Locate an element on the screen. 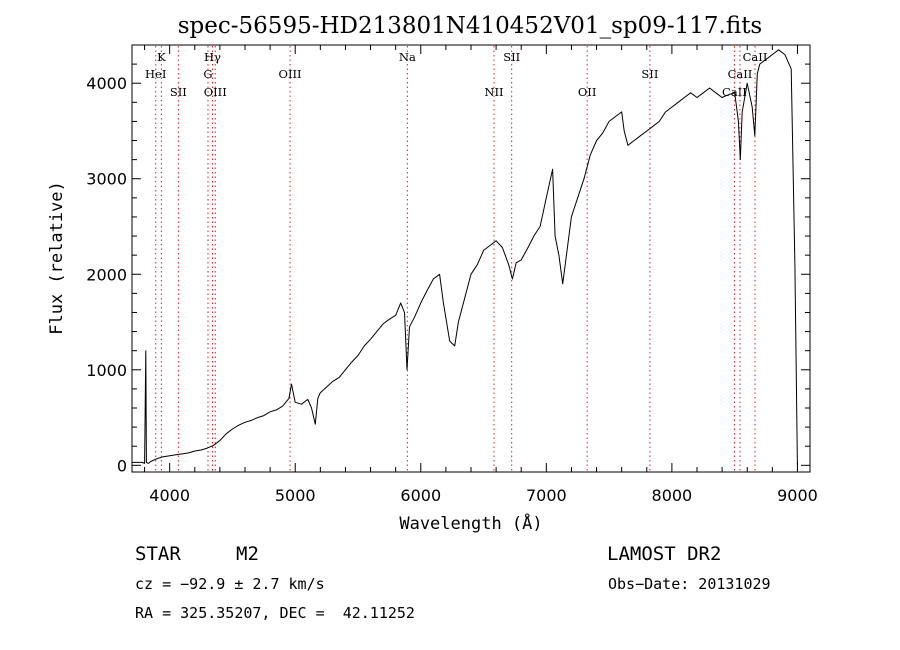 Image resolution: width=900 pixels, height=650 pixels. x-axis-label: Wavelength (Å) is located at coordinates (470, 523).